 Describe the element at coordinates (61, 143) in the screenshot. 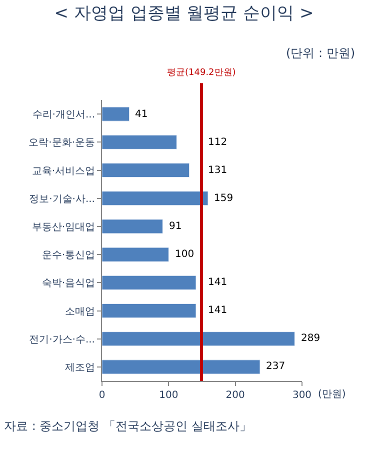

I see `y-tick-label: 오락·문화·운동` at that location.